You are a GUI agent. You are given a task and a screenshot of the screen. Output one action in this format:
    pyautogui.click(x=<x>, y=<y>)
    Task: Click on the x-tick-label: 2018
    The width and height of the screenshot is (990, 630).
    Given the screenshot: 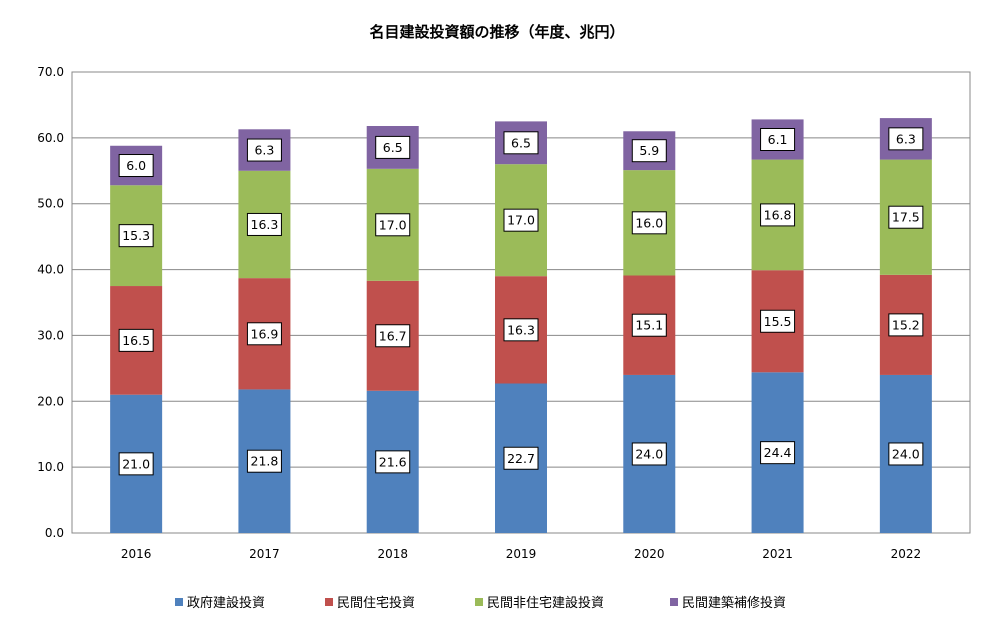 What is the action you would take?
    pyautogui.click(x=392, y=554)
    